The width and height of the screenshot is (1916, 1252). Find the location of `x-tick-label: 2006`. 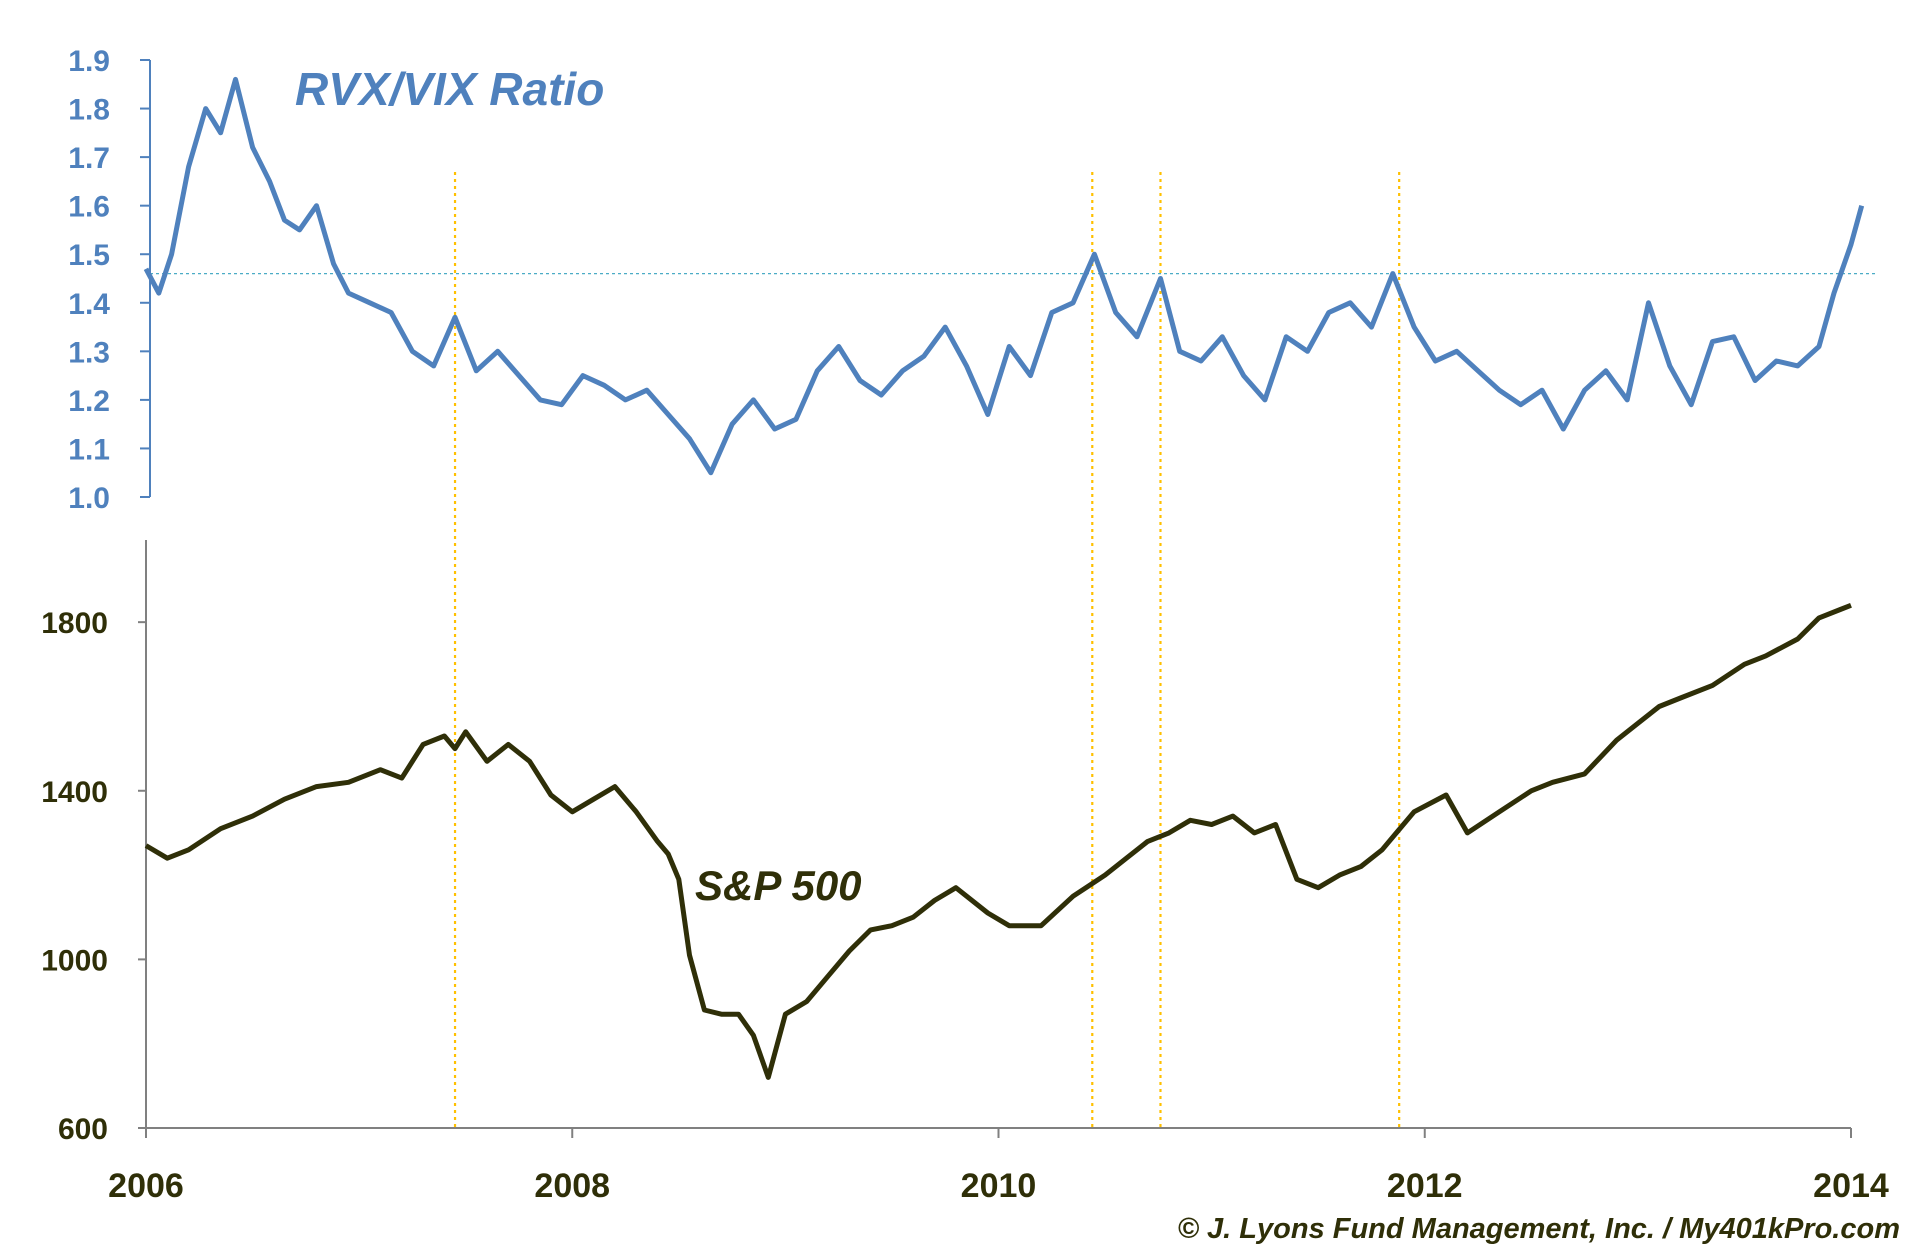

x-tick-label: 2006 is located at coordinates (146, 1186).